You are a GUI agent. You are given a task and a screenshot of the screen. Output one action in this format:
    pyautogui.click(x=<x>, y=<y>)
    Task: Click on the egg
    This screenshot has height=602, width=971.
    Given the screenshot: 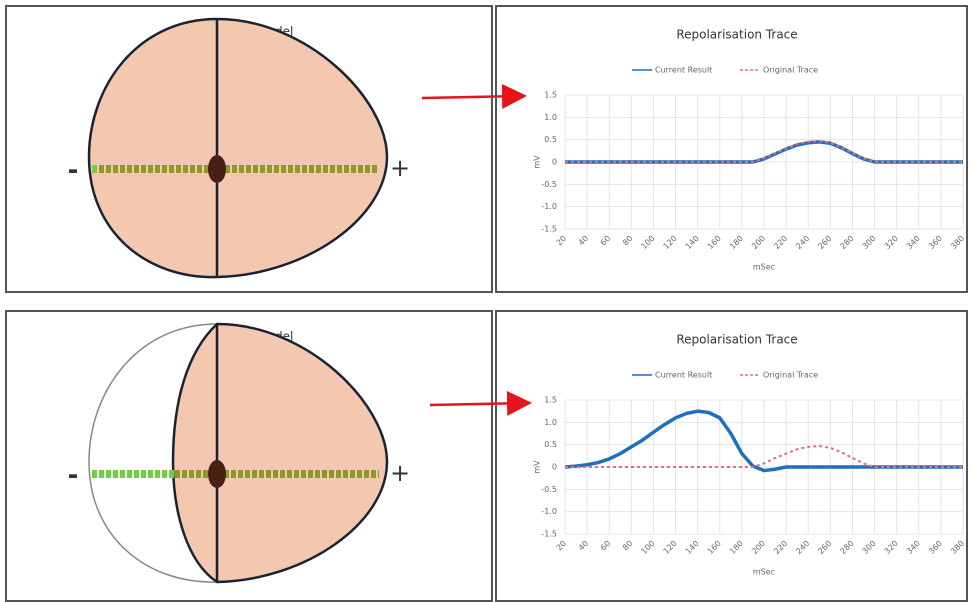 What is the action you would take?
    pyautogui.click(x=238, y=148)
    